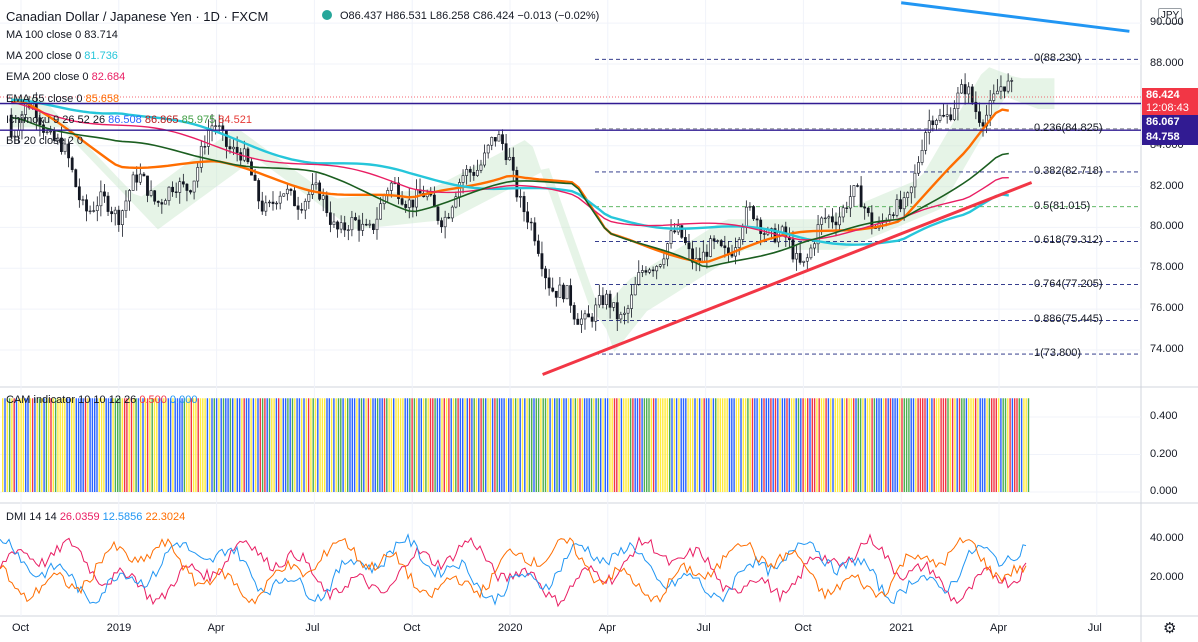 The width and height of the screenshot is (1198, 642). What do you see at coordinates (62, 35) in the screenshot?
I see `legend-ma100: MA 100 close 0 83.714` at bounding box center [62, 35].